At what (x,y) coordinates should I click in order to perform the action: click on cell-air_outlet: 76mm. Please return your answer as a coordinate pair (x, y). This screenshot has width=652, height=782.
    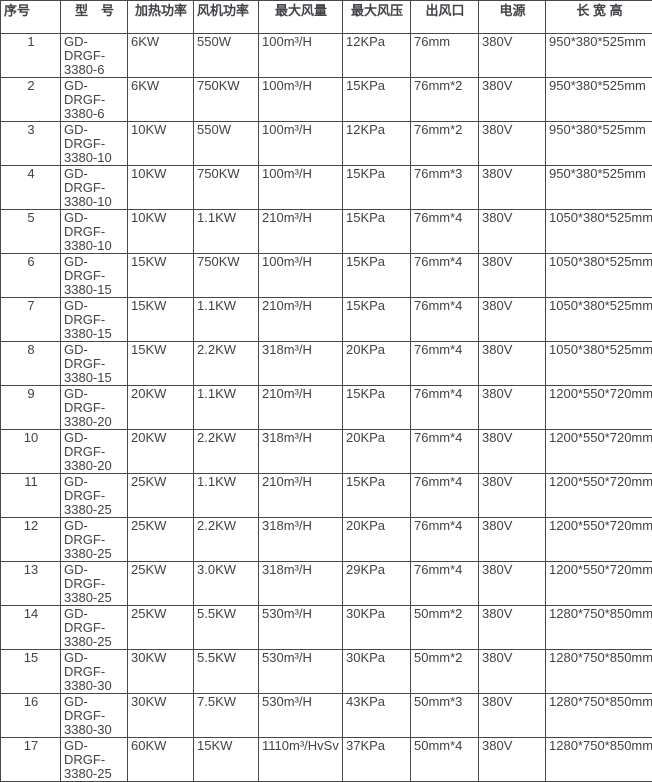
    Looking at the image, I should click on (445, 56).